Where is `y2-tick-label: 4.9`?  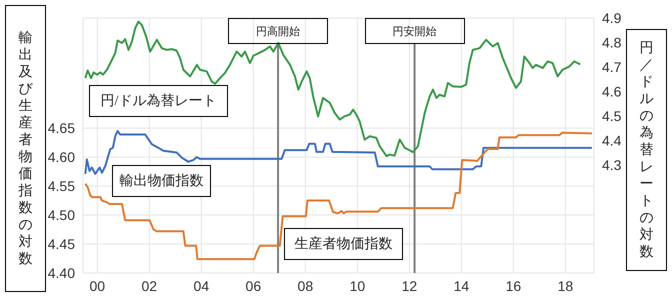
y2-tick-label: 4.9 is located at coordinates (612, 18).